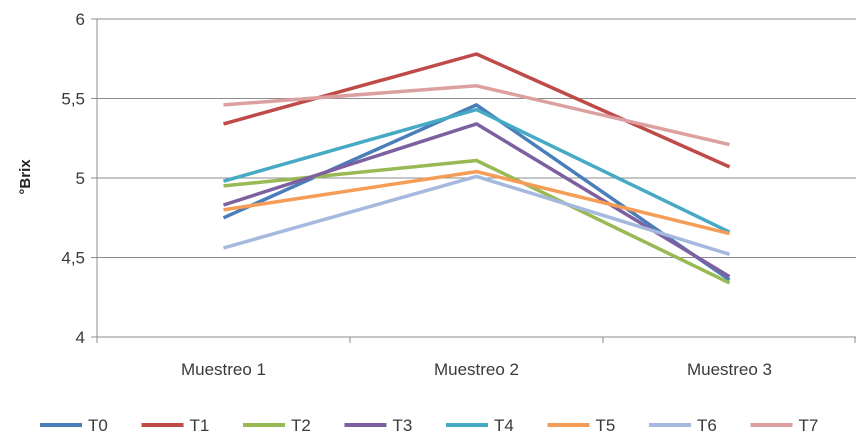 The width and height of the screenshot is (856, 438). I want to click on series-line-t7, so click(476, 115).